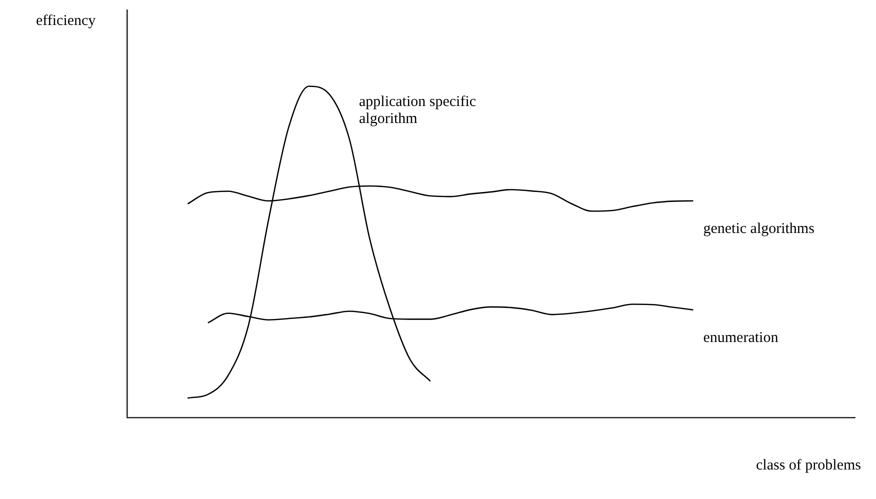 The height and width of the screenshot is (499, 876). Describe the element at coordinates (741, 338) in the screenshot. I see `series-label: enumeration` at that location.